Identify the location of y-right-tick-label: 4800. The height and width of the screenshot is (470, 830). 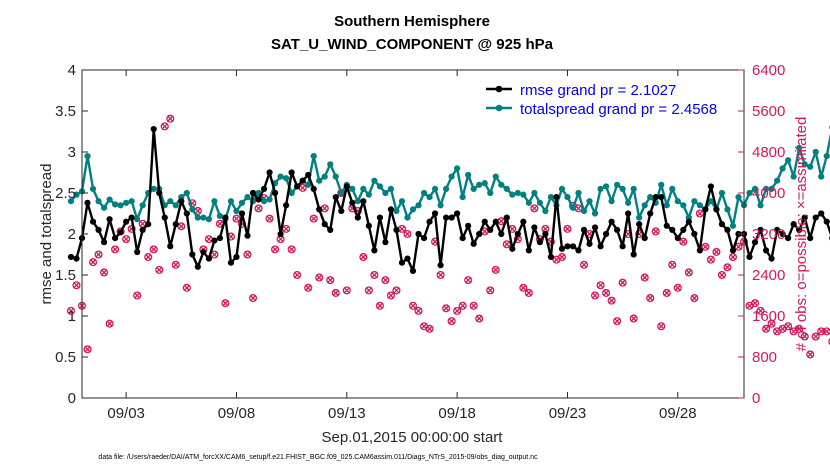
(768, 152).